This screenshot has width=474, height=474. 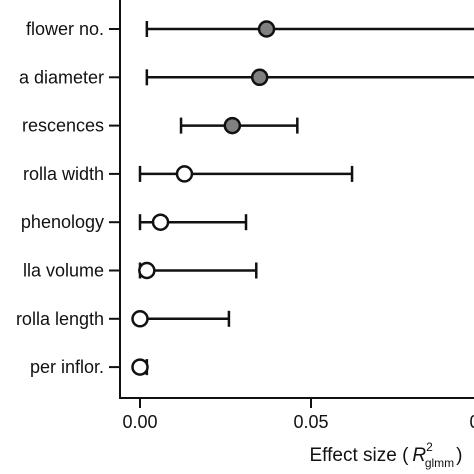 I want to click on y-tick-label-2: a diameter, so click(x=61, y=77).